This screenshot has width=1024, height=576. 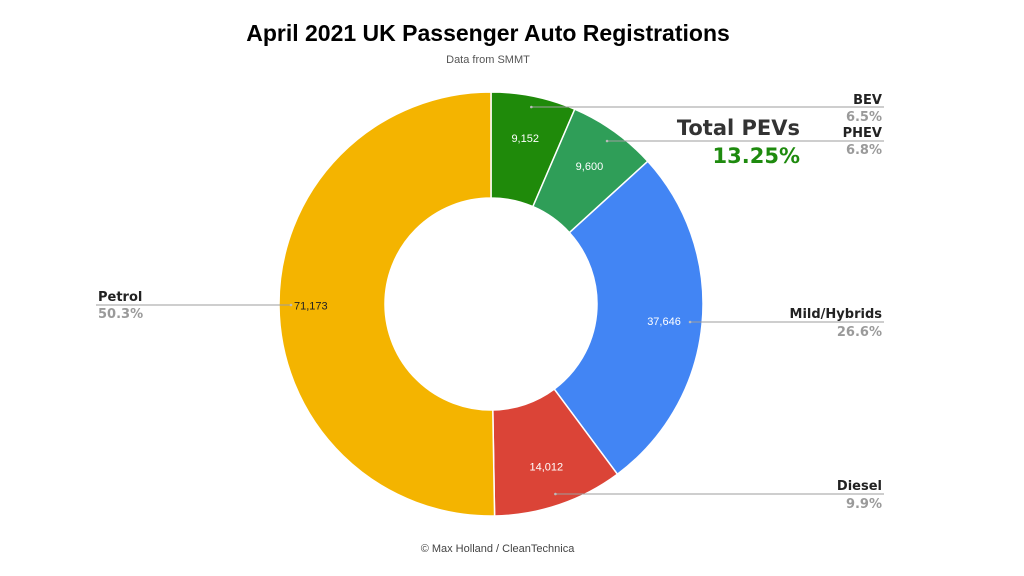 I want to click on leader-dot-phev, so click(x=607, y=141).